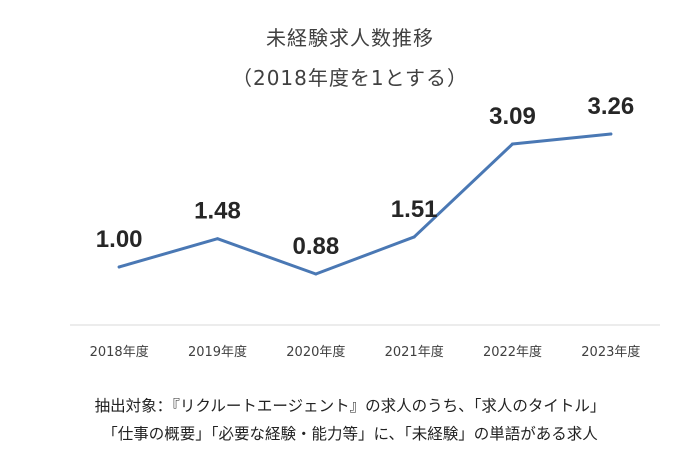 Image resolution: width=700 pixels, height=451 pixels. I want to click on x-tick-label: 2020年度, so click(315, 352).